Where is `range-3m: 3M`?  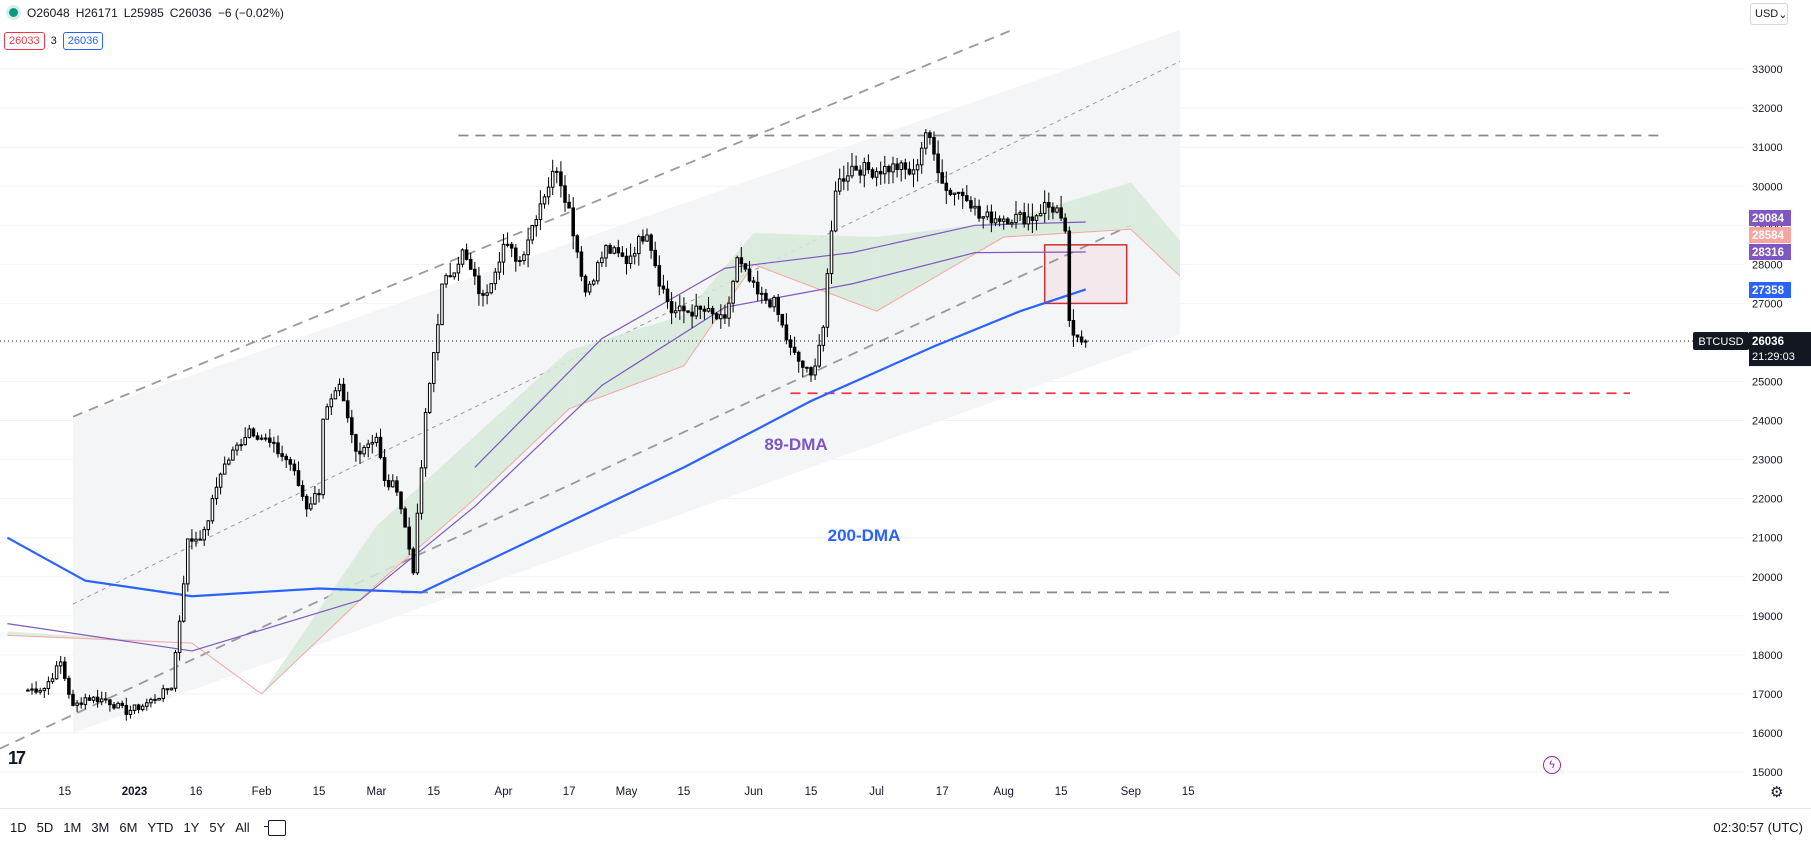
range-3m: 3M is located at coordinates (100, 827).